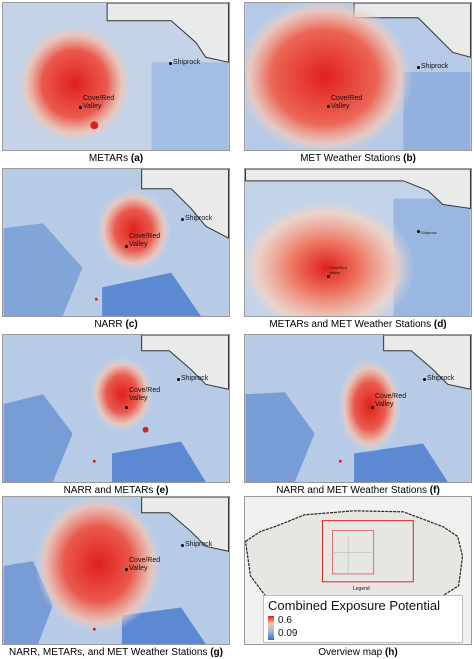 This screenshot has width=474, height=659. I want to click on map-a: Shiprock Cove/Red Valley, so click(116, 76).